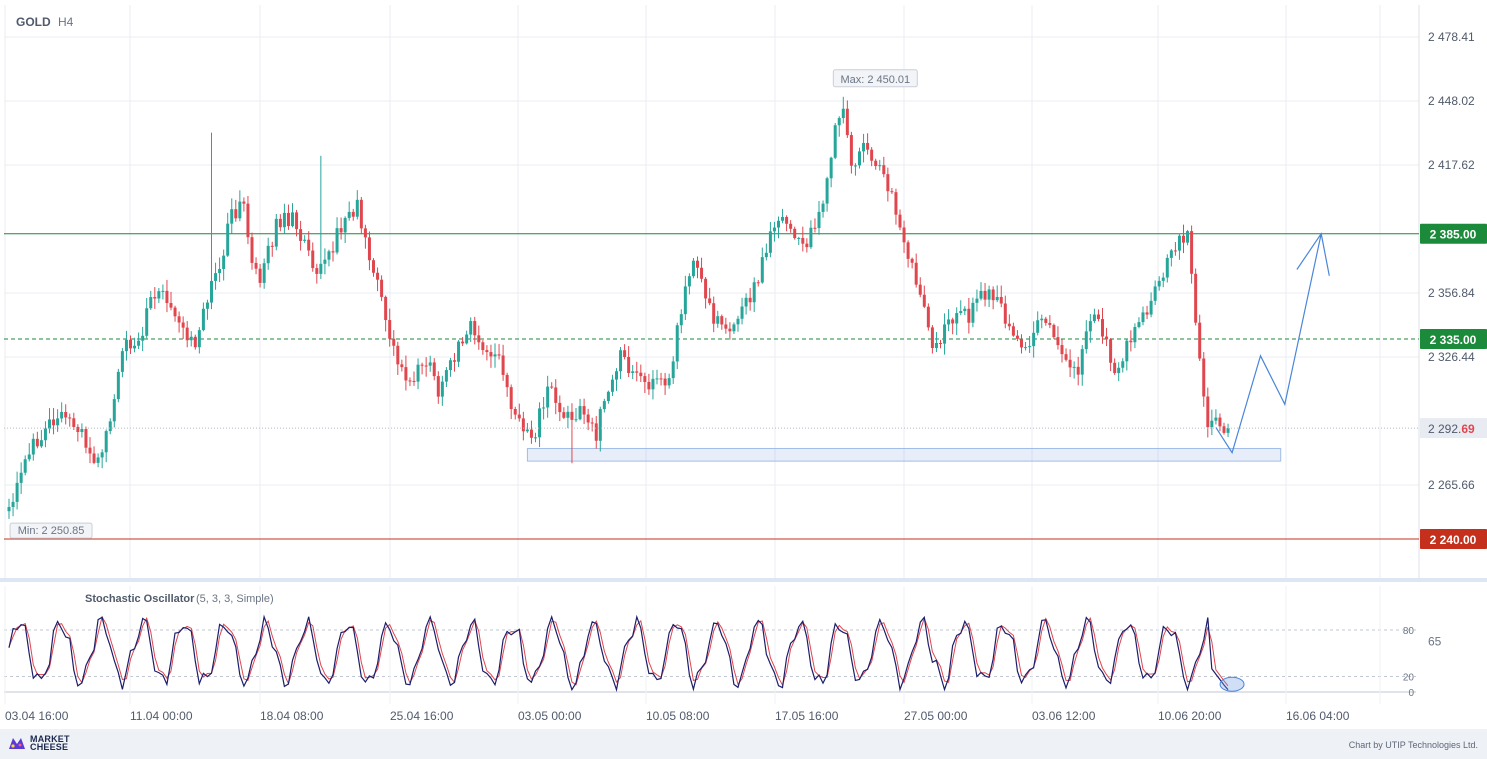 The image size is (1487, 759). Describe the element at coordinates (1232, 684) in the screenshot. I see `oversold-highlight` at that location.